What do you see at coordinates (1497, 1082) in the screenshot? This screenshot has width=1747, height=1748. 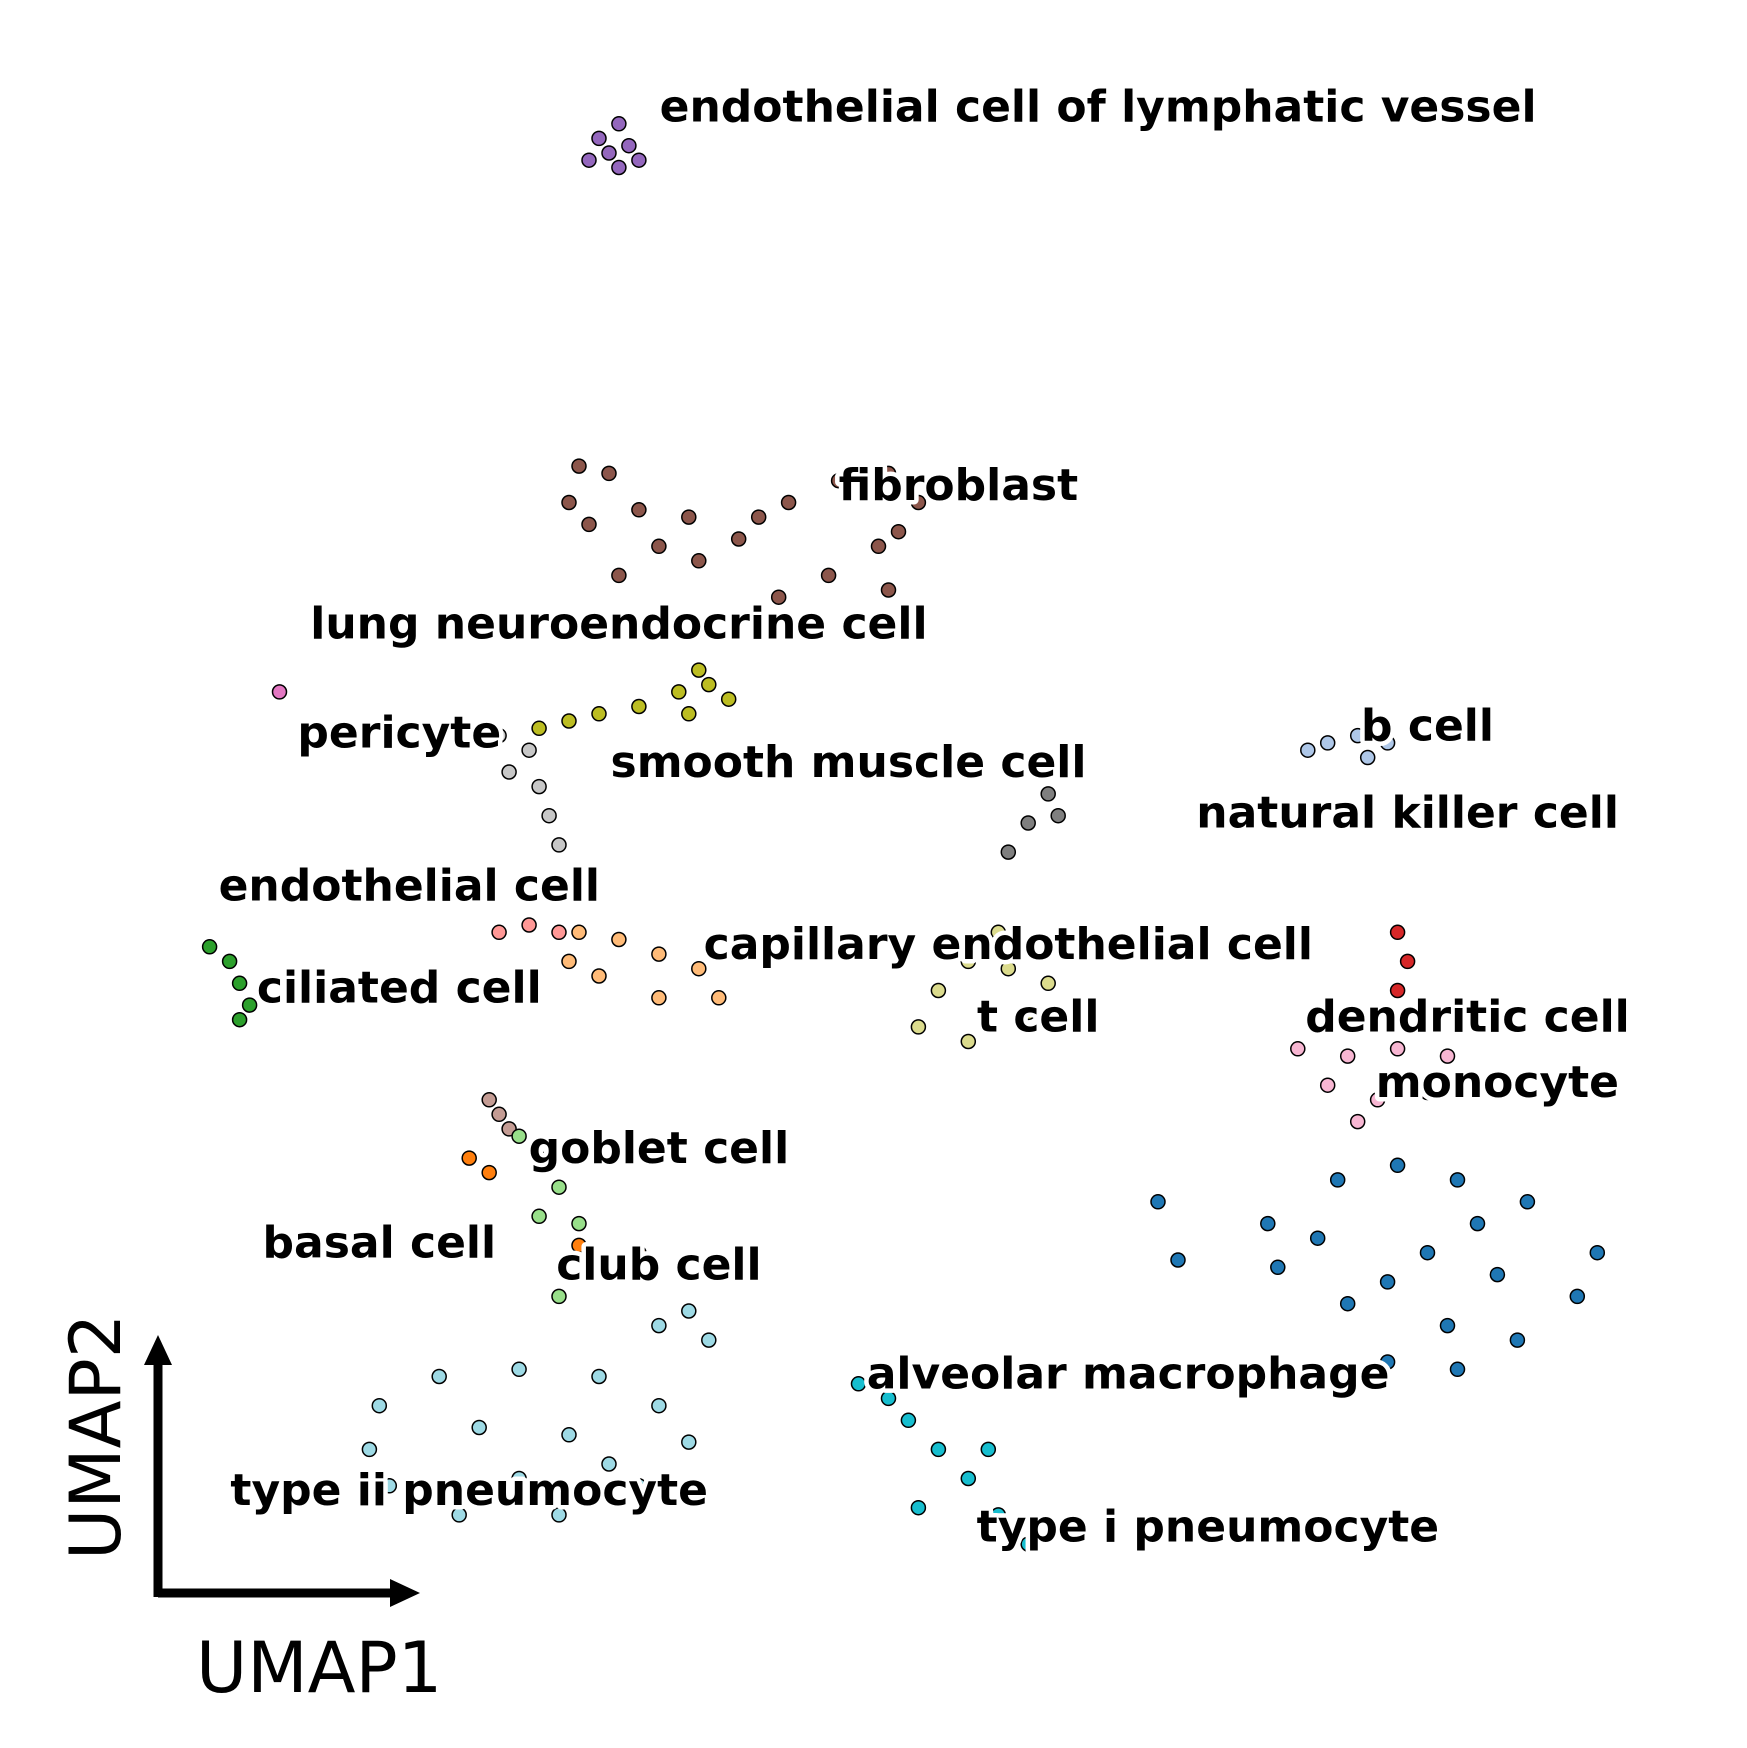 I see `label-monocyte: monocyte` at bounding box center [1497, 1082].